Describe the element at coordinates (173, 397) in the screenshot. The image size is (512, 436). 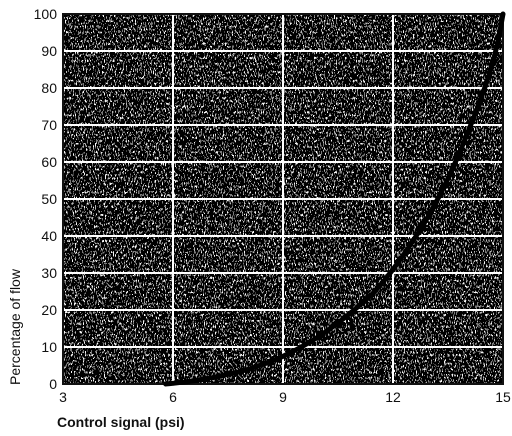
I see `x-tick-label: 6` at that location.